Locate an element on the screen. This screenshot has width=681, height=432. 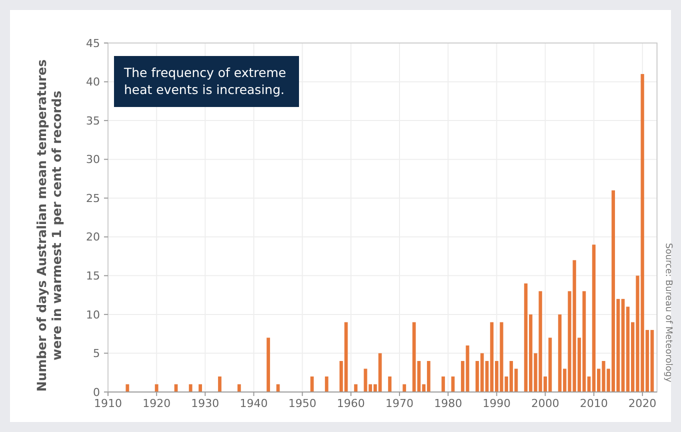
annotation: The frequency of extreme heat events is increasing. is located at coordinates (204, 81).